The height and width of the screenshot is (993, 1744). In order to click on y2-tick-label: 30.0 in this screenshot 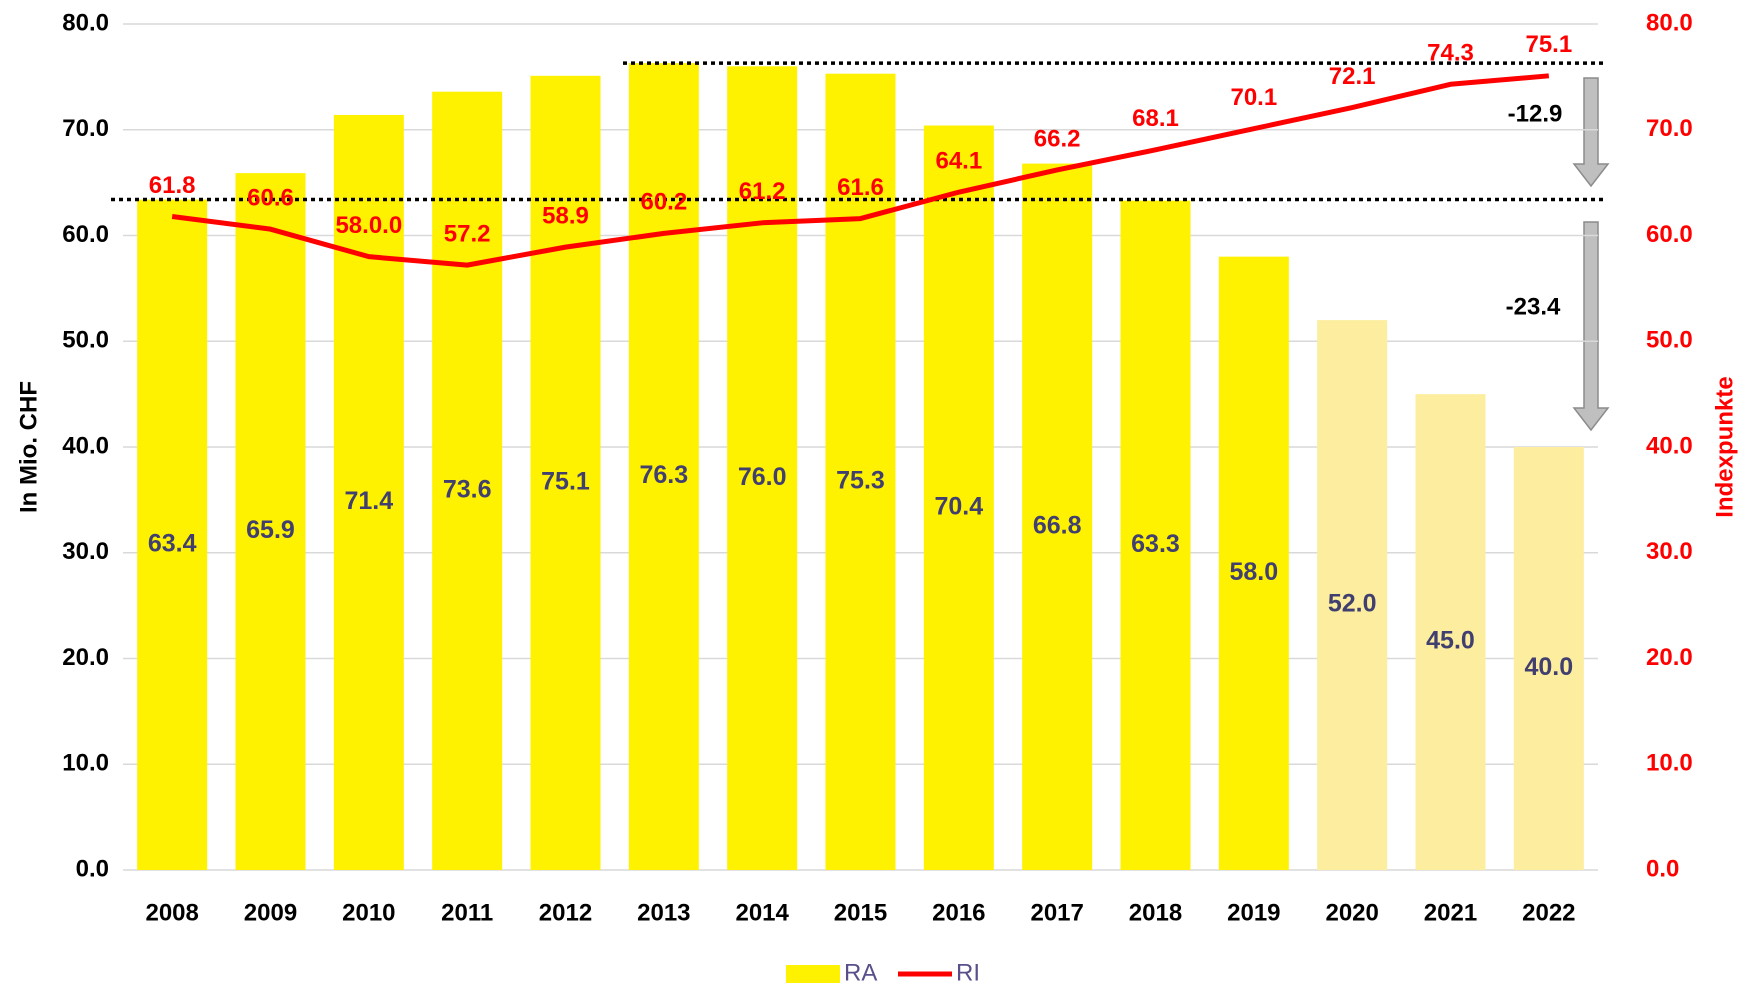, I will do `click(1669, 551)`.